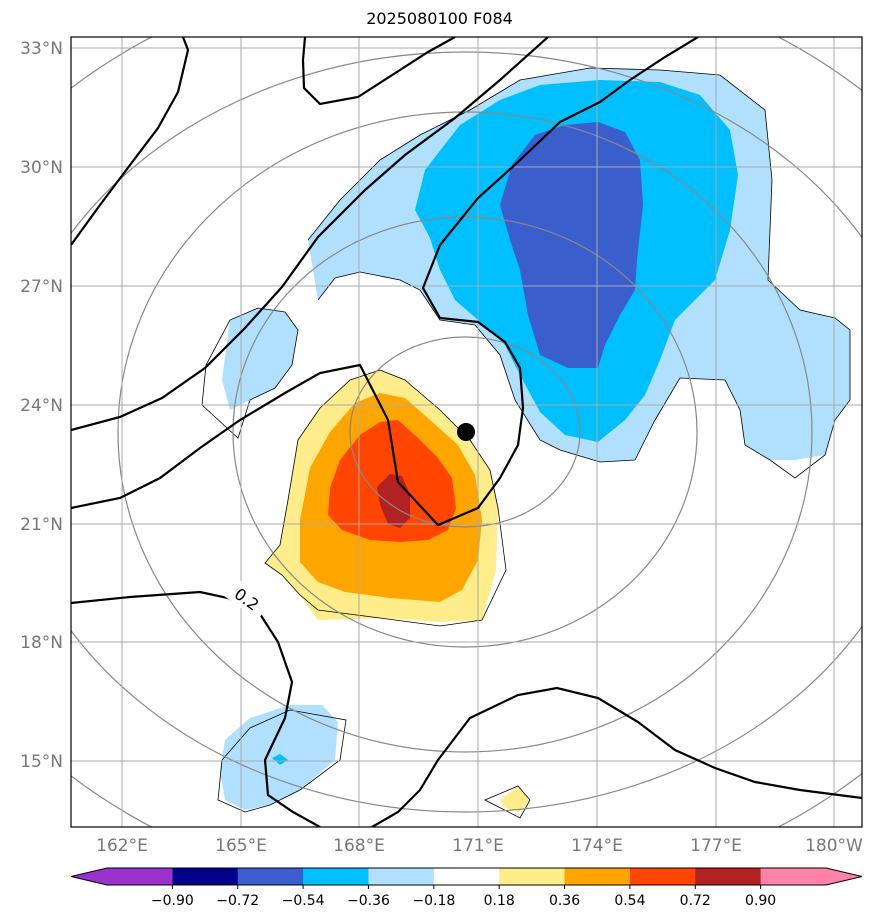 The height and width of the screenshot is (924, 879). What do you see at coordinates (122, 876) in the screenshot?
I see `colorbar-under-extension` at bounding box center [122, 876].